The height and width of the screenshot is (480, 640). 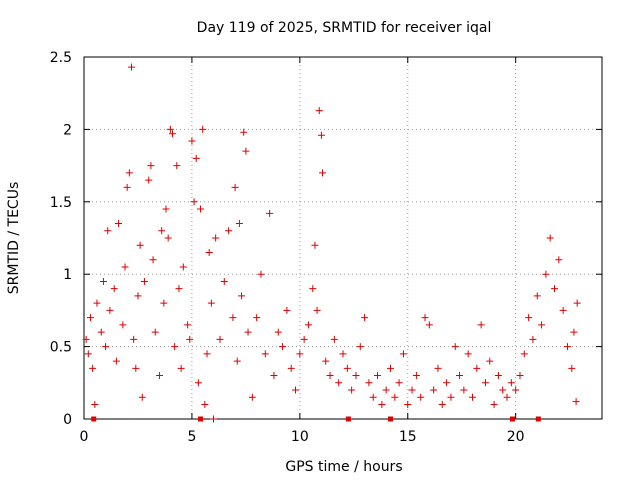 I want to click on axis-markers, so click(x=316, y=419).